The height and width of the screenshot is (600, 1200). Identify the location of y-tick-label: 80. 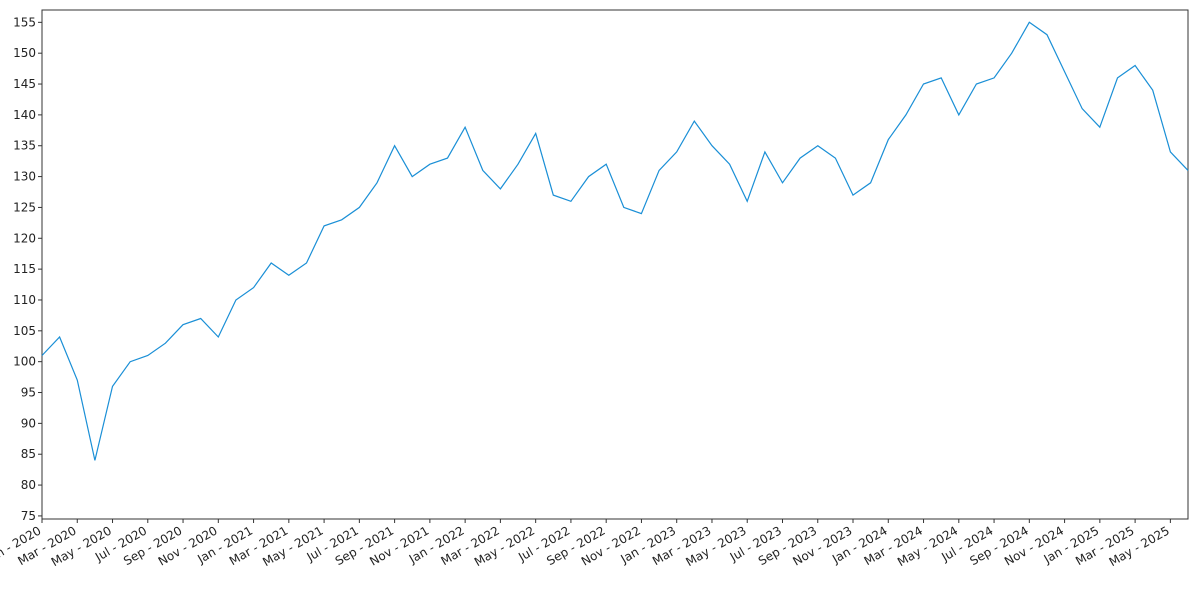
(28, 485).